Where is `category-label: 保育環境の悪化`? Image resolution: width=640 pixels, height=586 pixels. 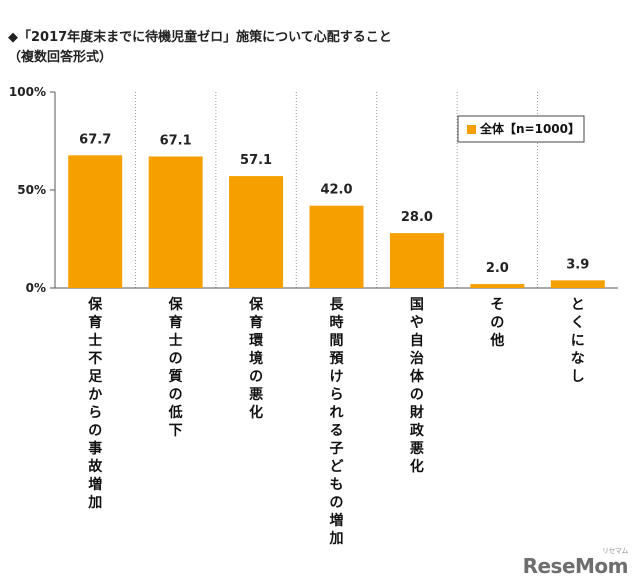
category-label: 保育環境の悪化 is located at coordinates (256, 358).